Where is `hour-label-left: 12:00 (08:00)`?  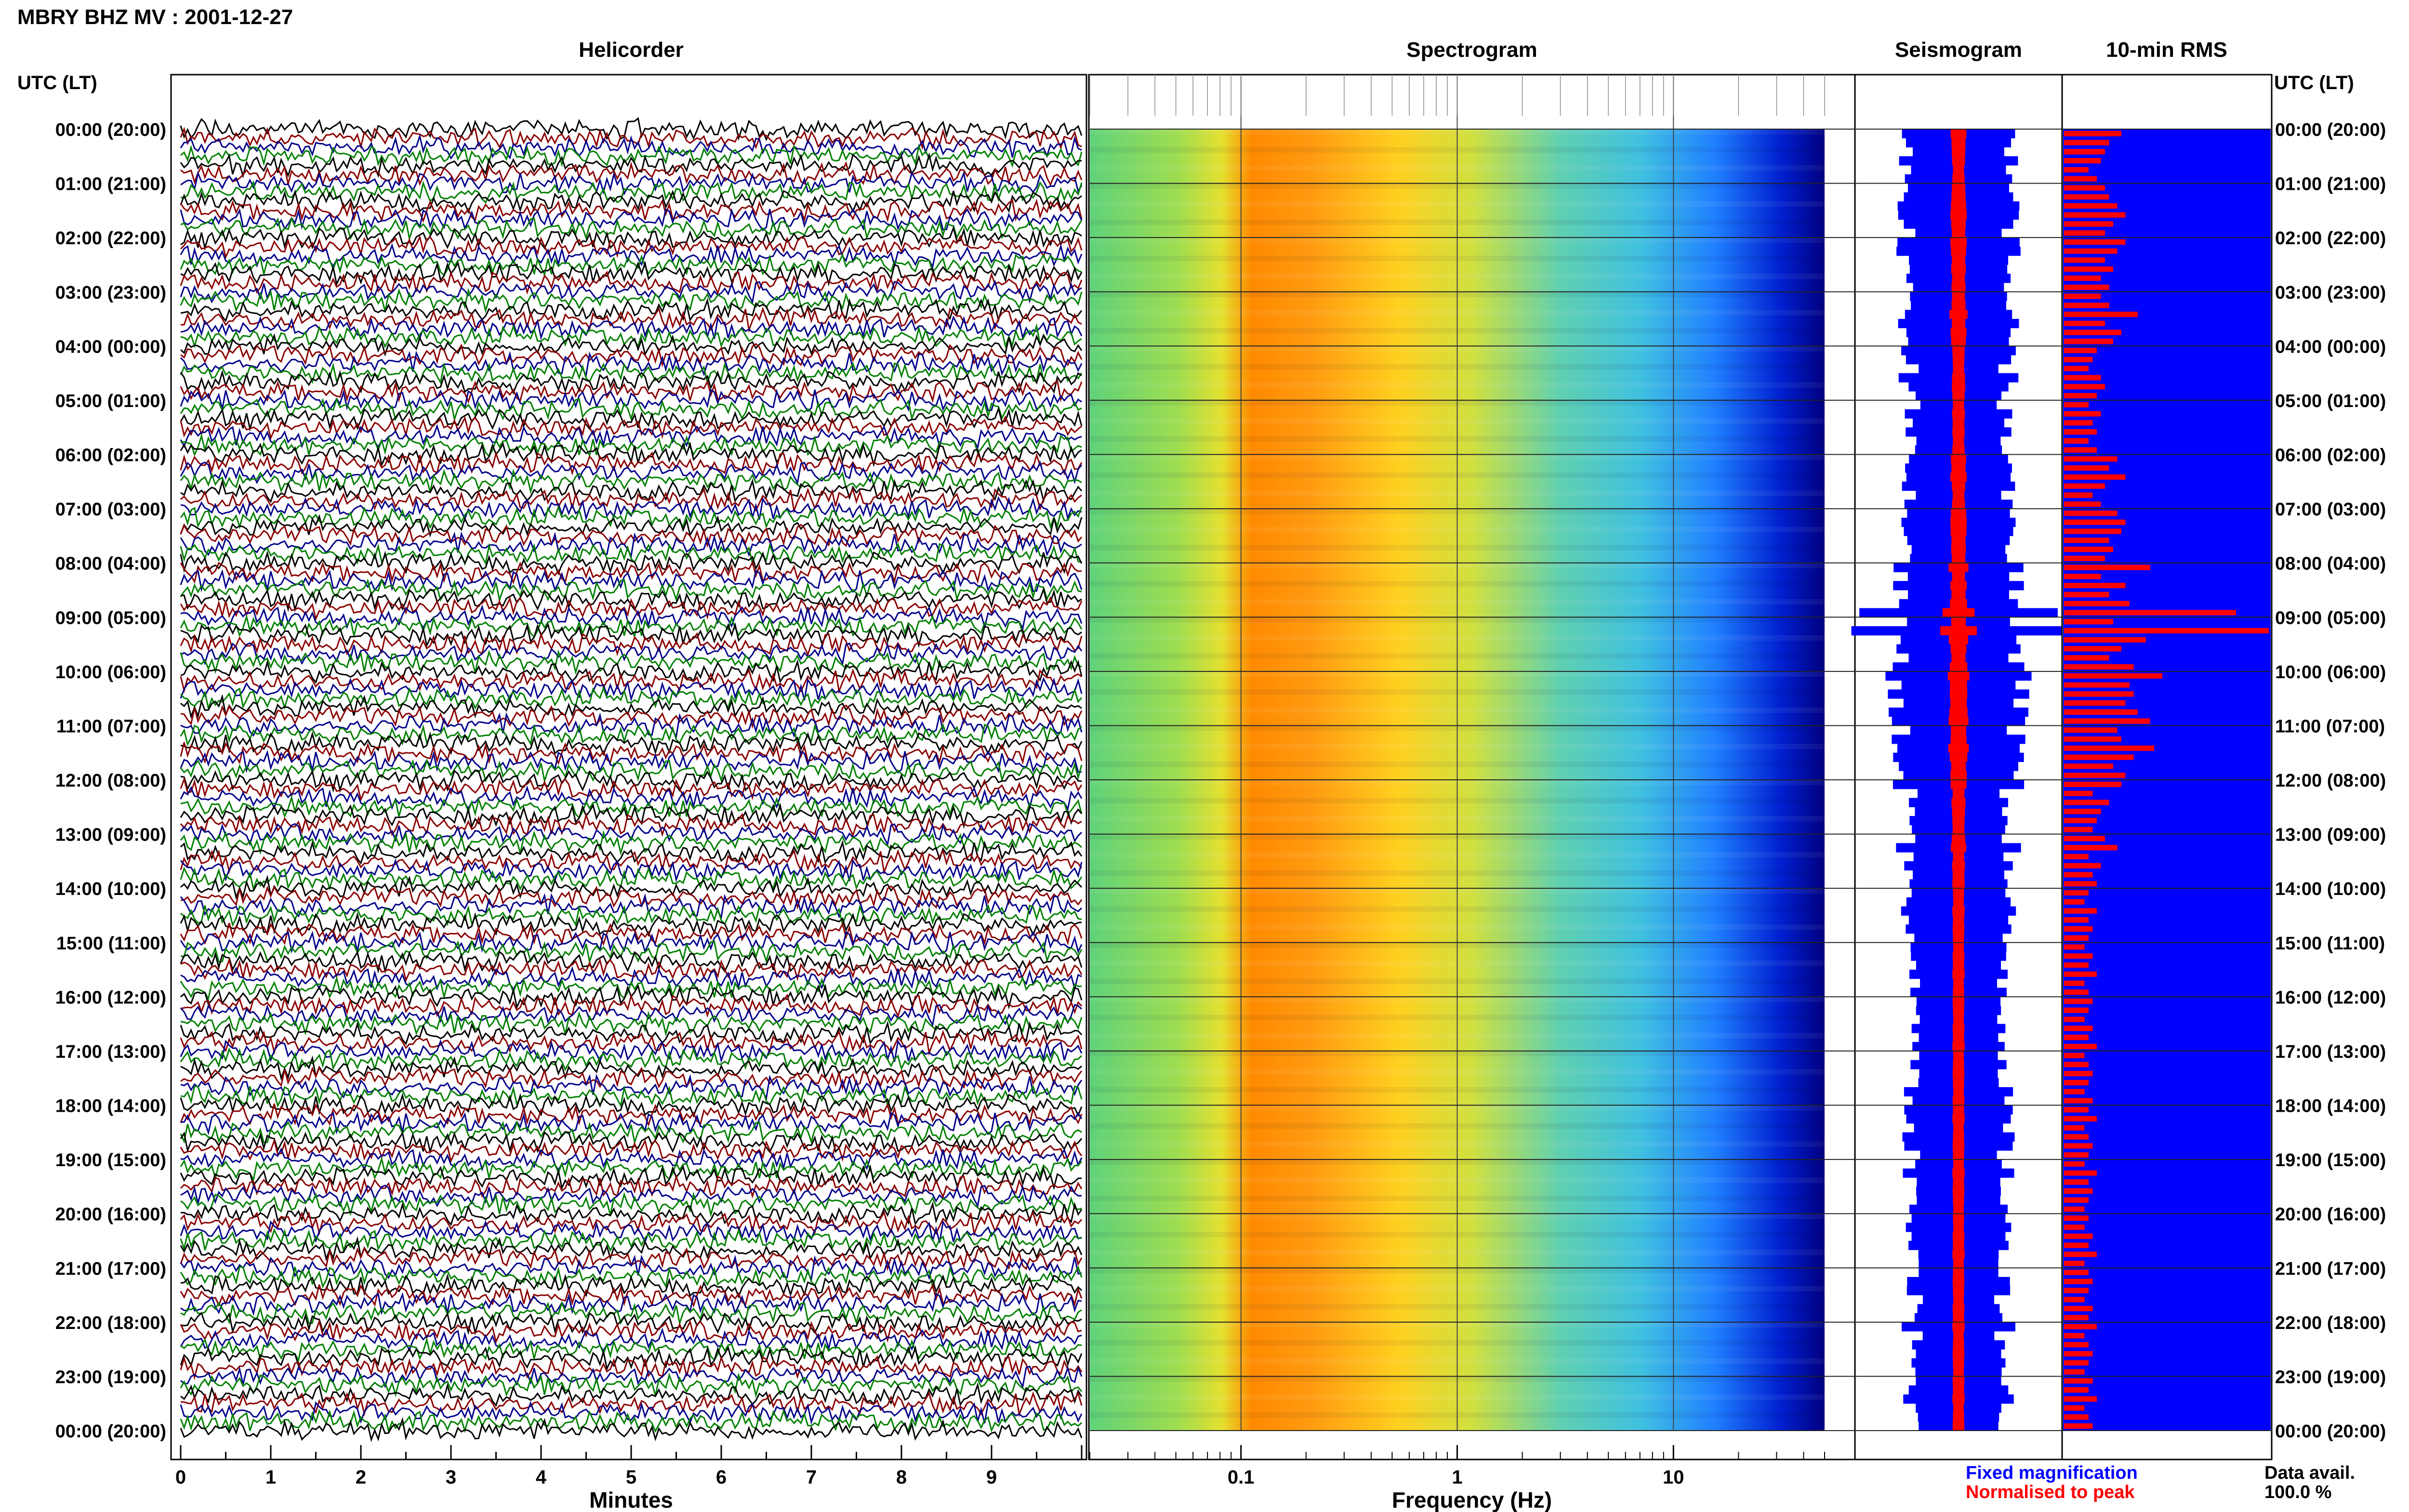
hour-label-left: 12:00 (08:00) is located at coordinates (110, 781).